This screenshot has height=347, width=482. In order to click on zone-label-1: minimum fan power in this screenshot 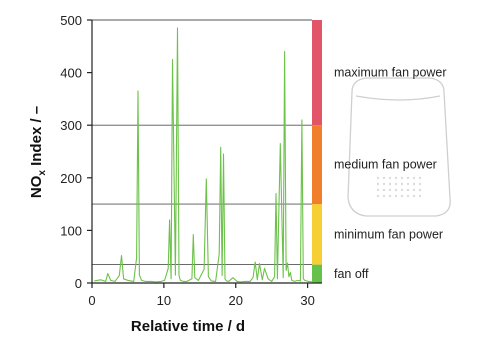, I will do `click(388, 234)`.